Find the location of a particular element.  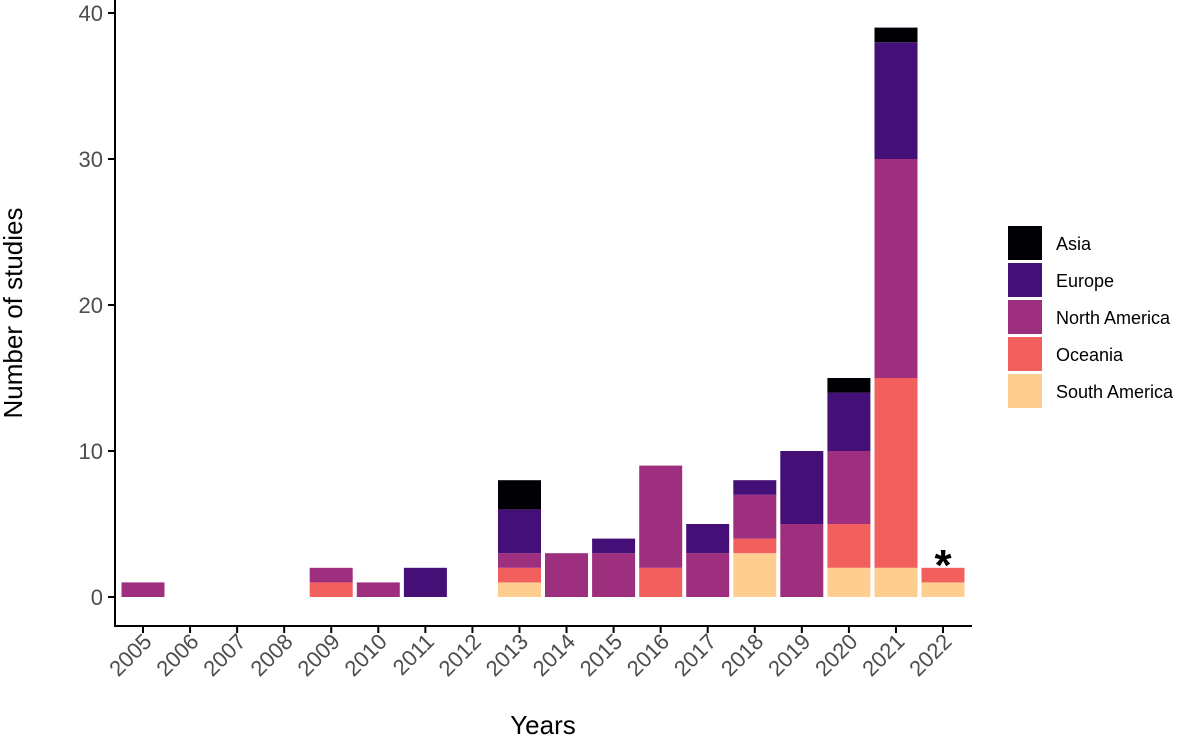

y-tick-label-20: 20 is located at coordinates (91, 305).